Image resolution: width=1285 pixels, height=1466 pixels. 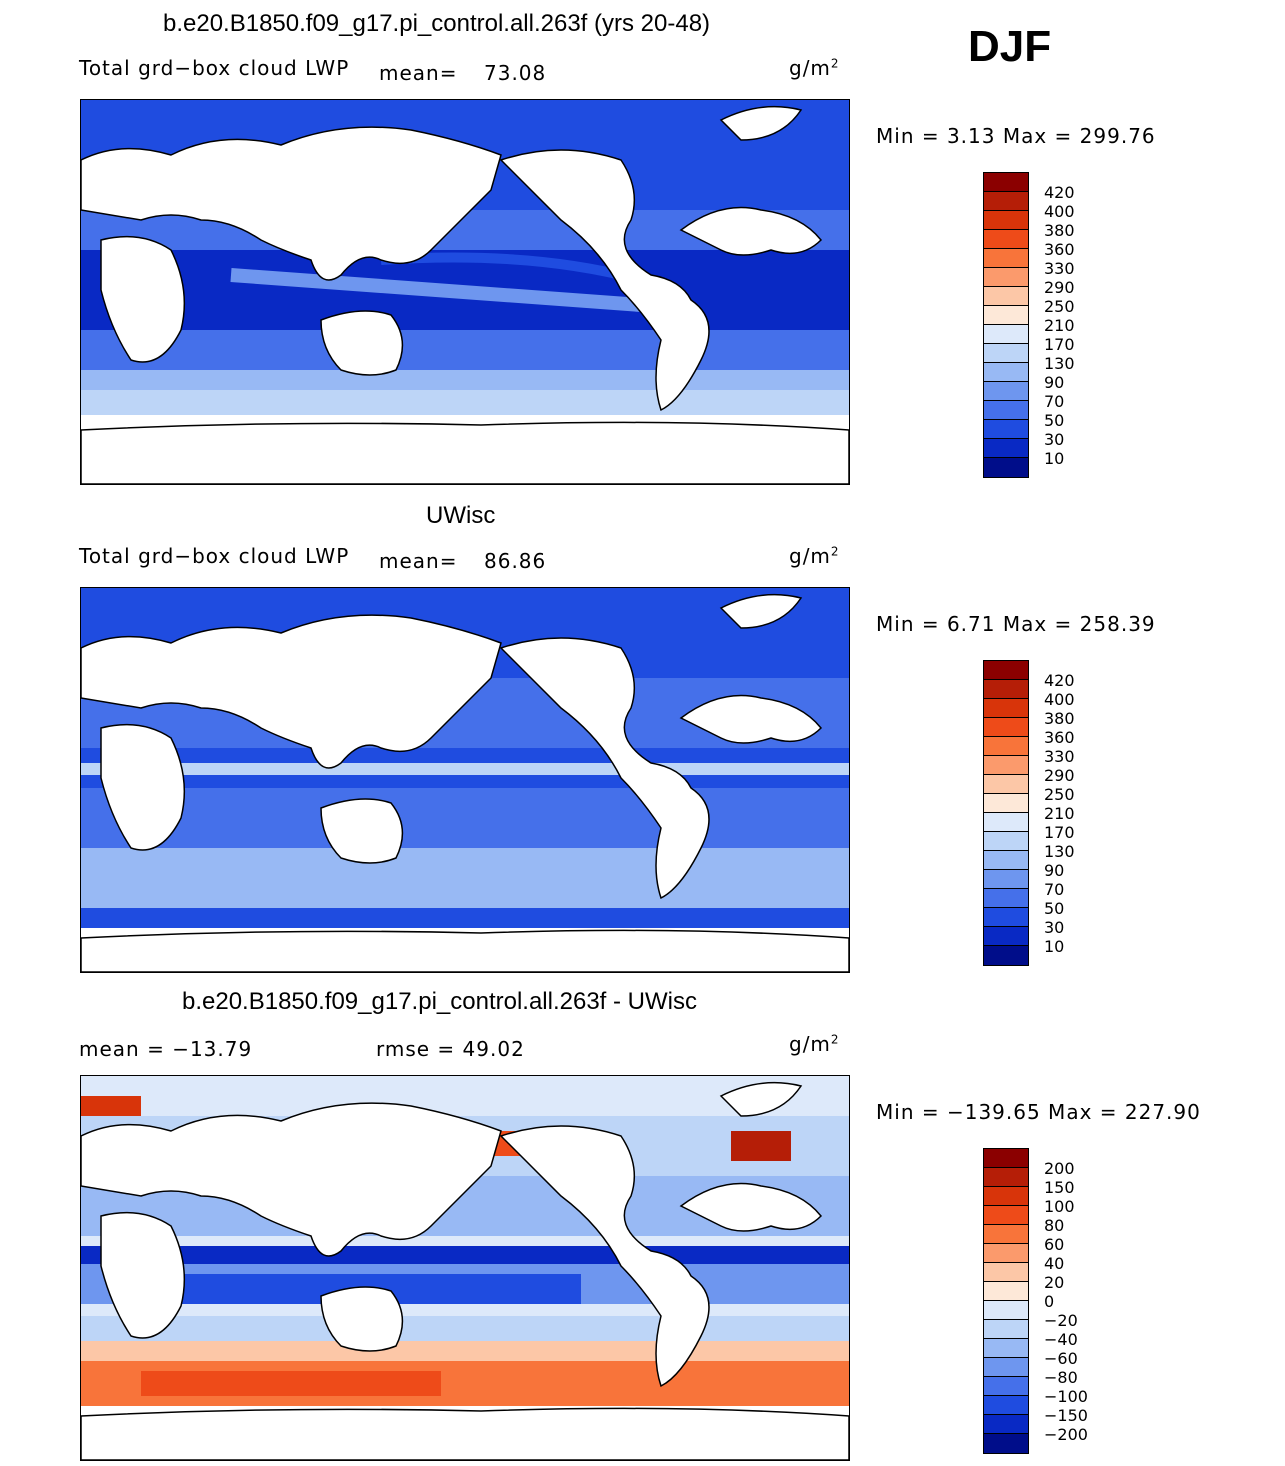 What do you see at coordinates (1016, 624) in the screenshot?
I see `panel-obs-minmax: Min = 6.71 Max = 258.39` at bounding box center [1016, 624].